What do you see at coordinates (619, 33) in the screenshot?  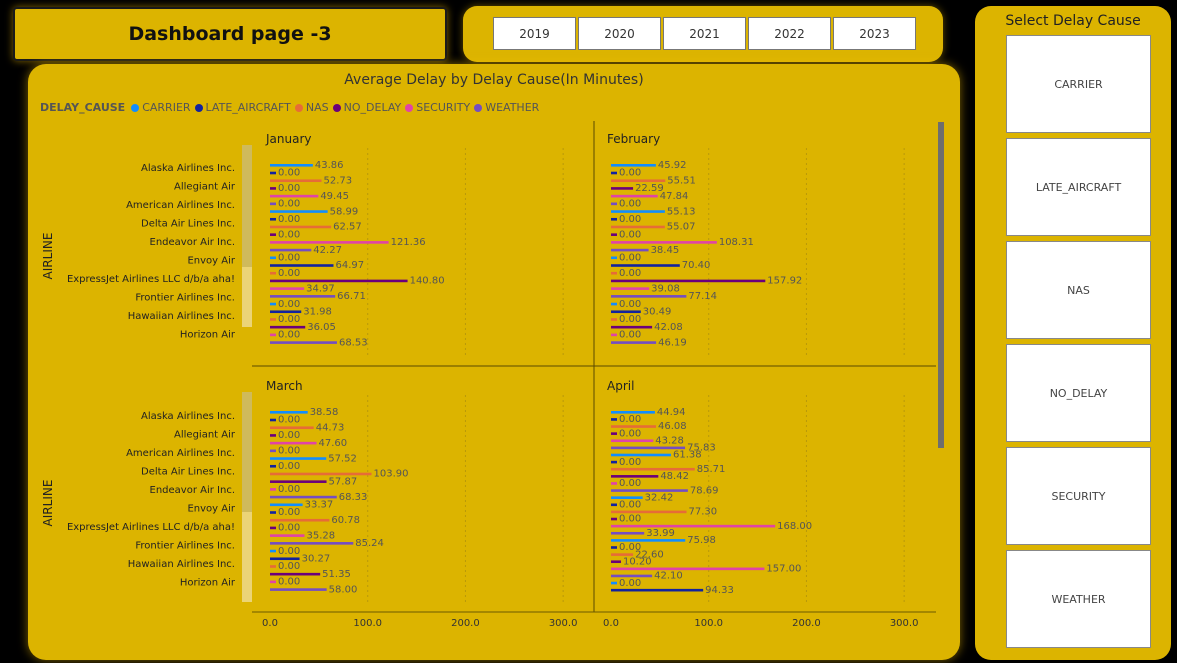 I see `year-button-2020: 2020` at bounding box center [619, 33].